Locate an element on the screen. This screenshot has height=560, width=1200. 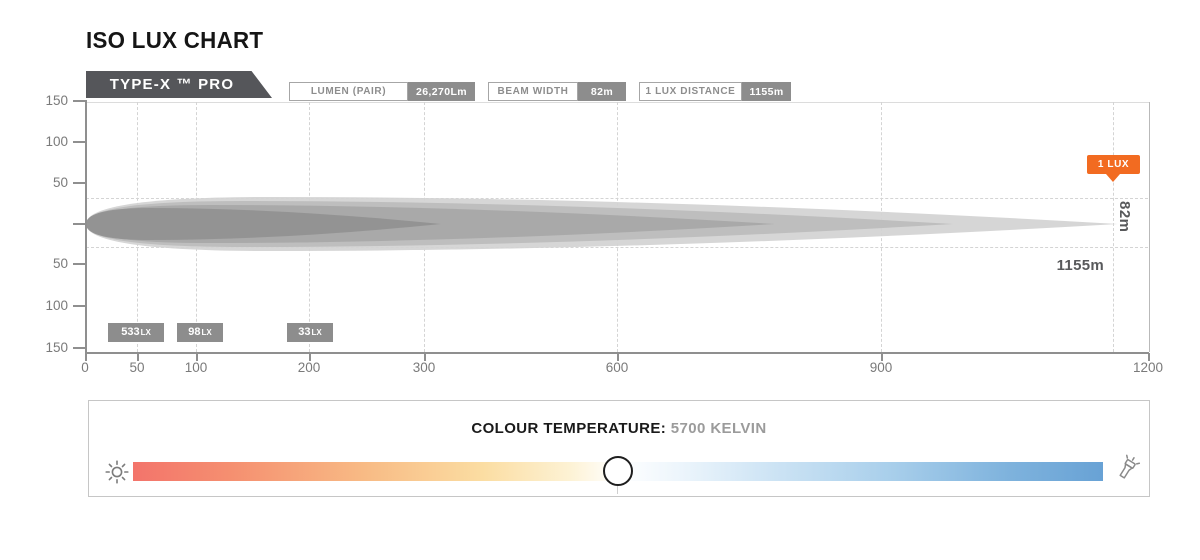
x-label-1200: 1200 is located at coordinates (1148, 367).